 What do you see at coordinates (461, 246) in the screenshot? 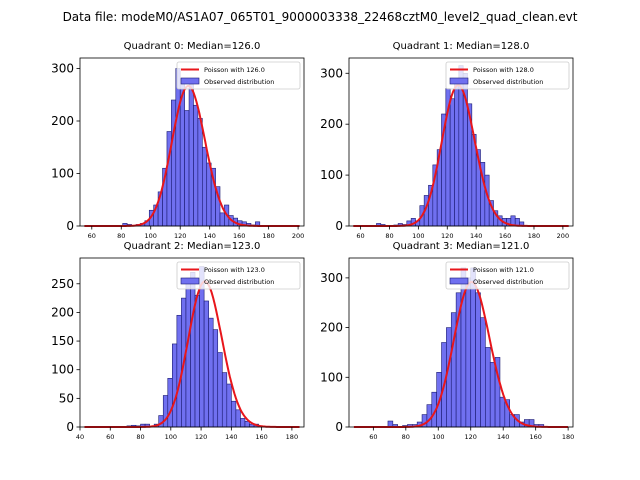
I see `panel-title: Quadrant 3: Median=121.0` at bounding box center [461, 246].